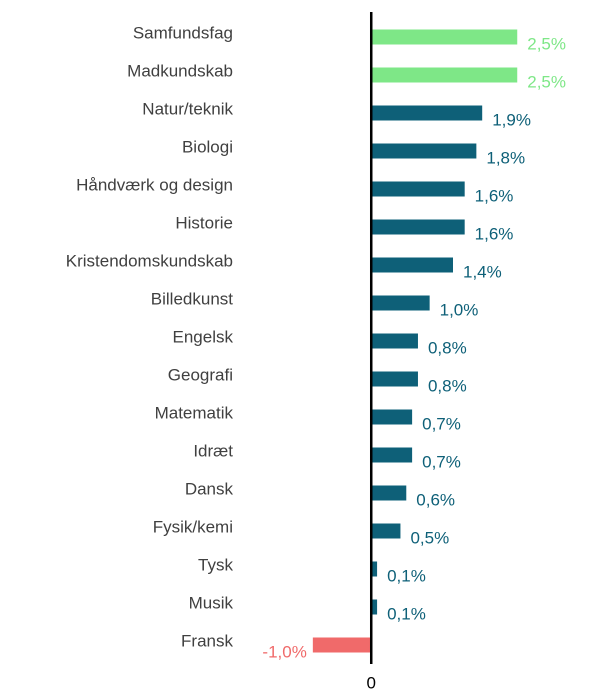 The image size is (600, 700). I want to click on value-label: 0,6%, so click(435, 499).